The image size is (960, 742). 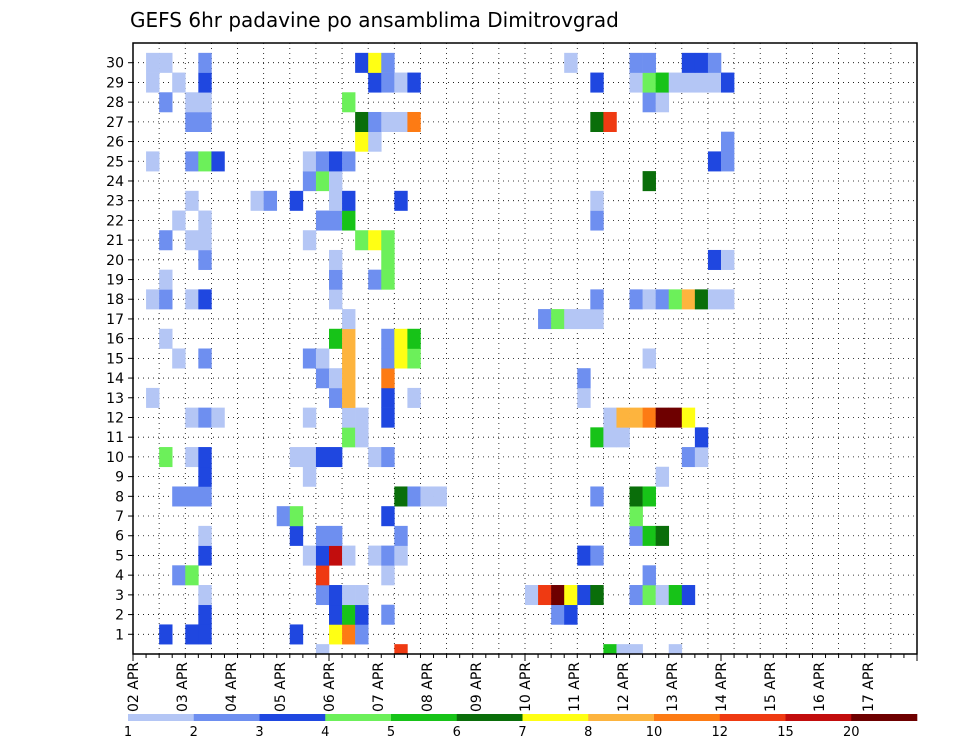 I want to click on legend-label: 15, so click(x=785, y=732).